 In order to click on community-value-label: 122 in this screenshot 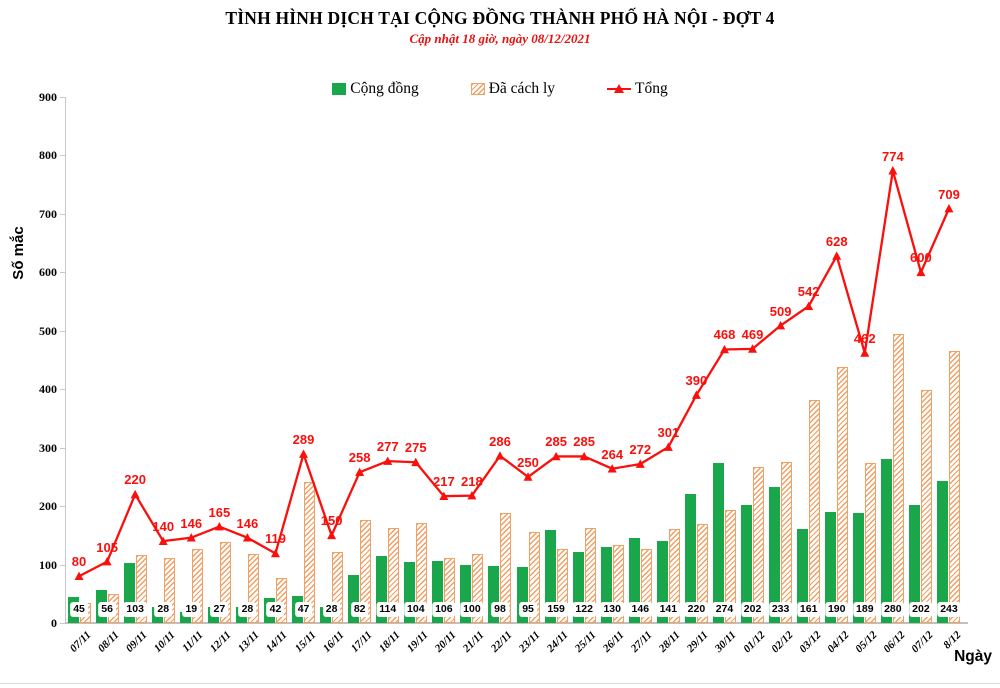, I will do `click(584, 609)`.